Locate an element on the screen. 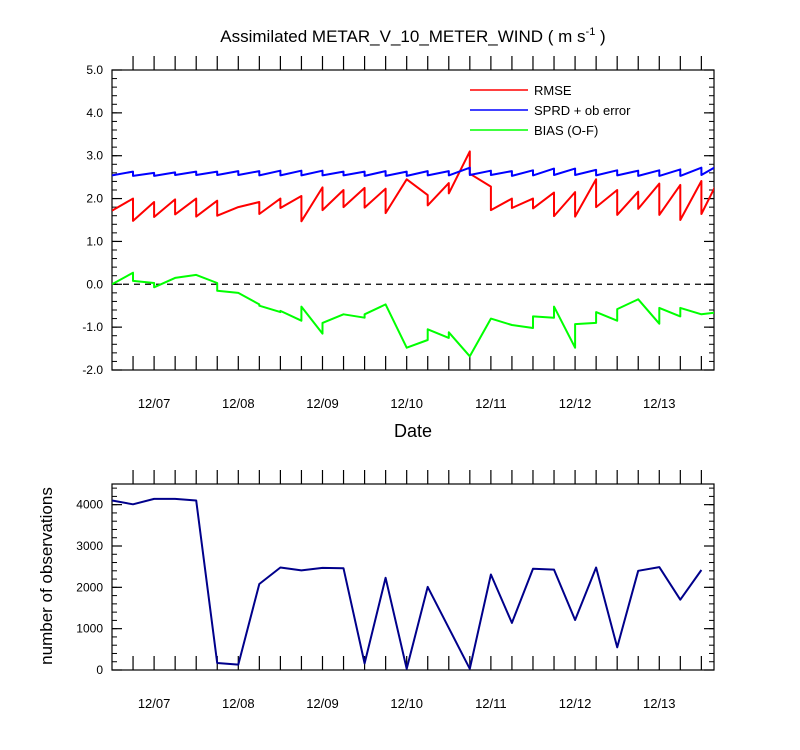 This screenshot has width=800, height=750. y-tick-label: 0 is located at coordinates (99, 670).